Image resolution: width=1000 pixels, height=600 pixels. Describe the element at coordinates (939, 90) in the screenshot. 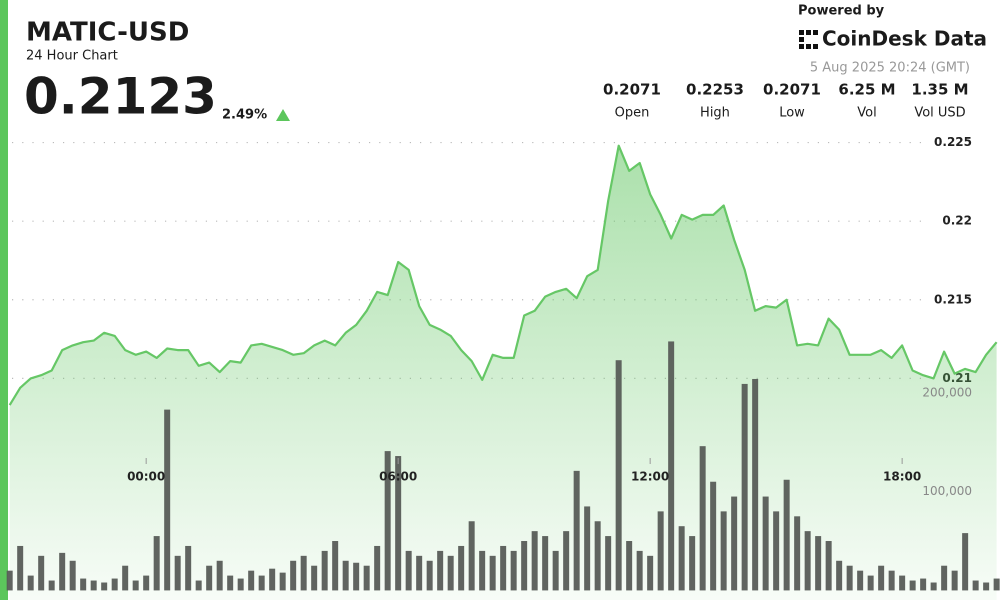

I see `stat-value: 1.35 M` at that location.